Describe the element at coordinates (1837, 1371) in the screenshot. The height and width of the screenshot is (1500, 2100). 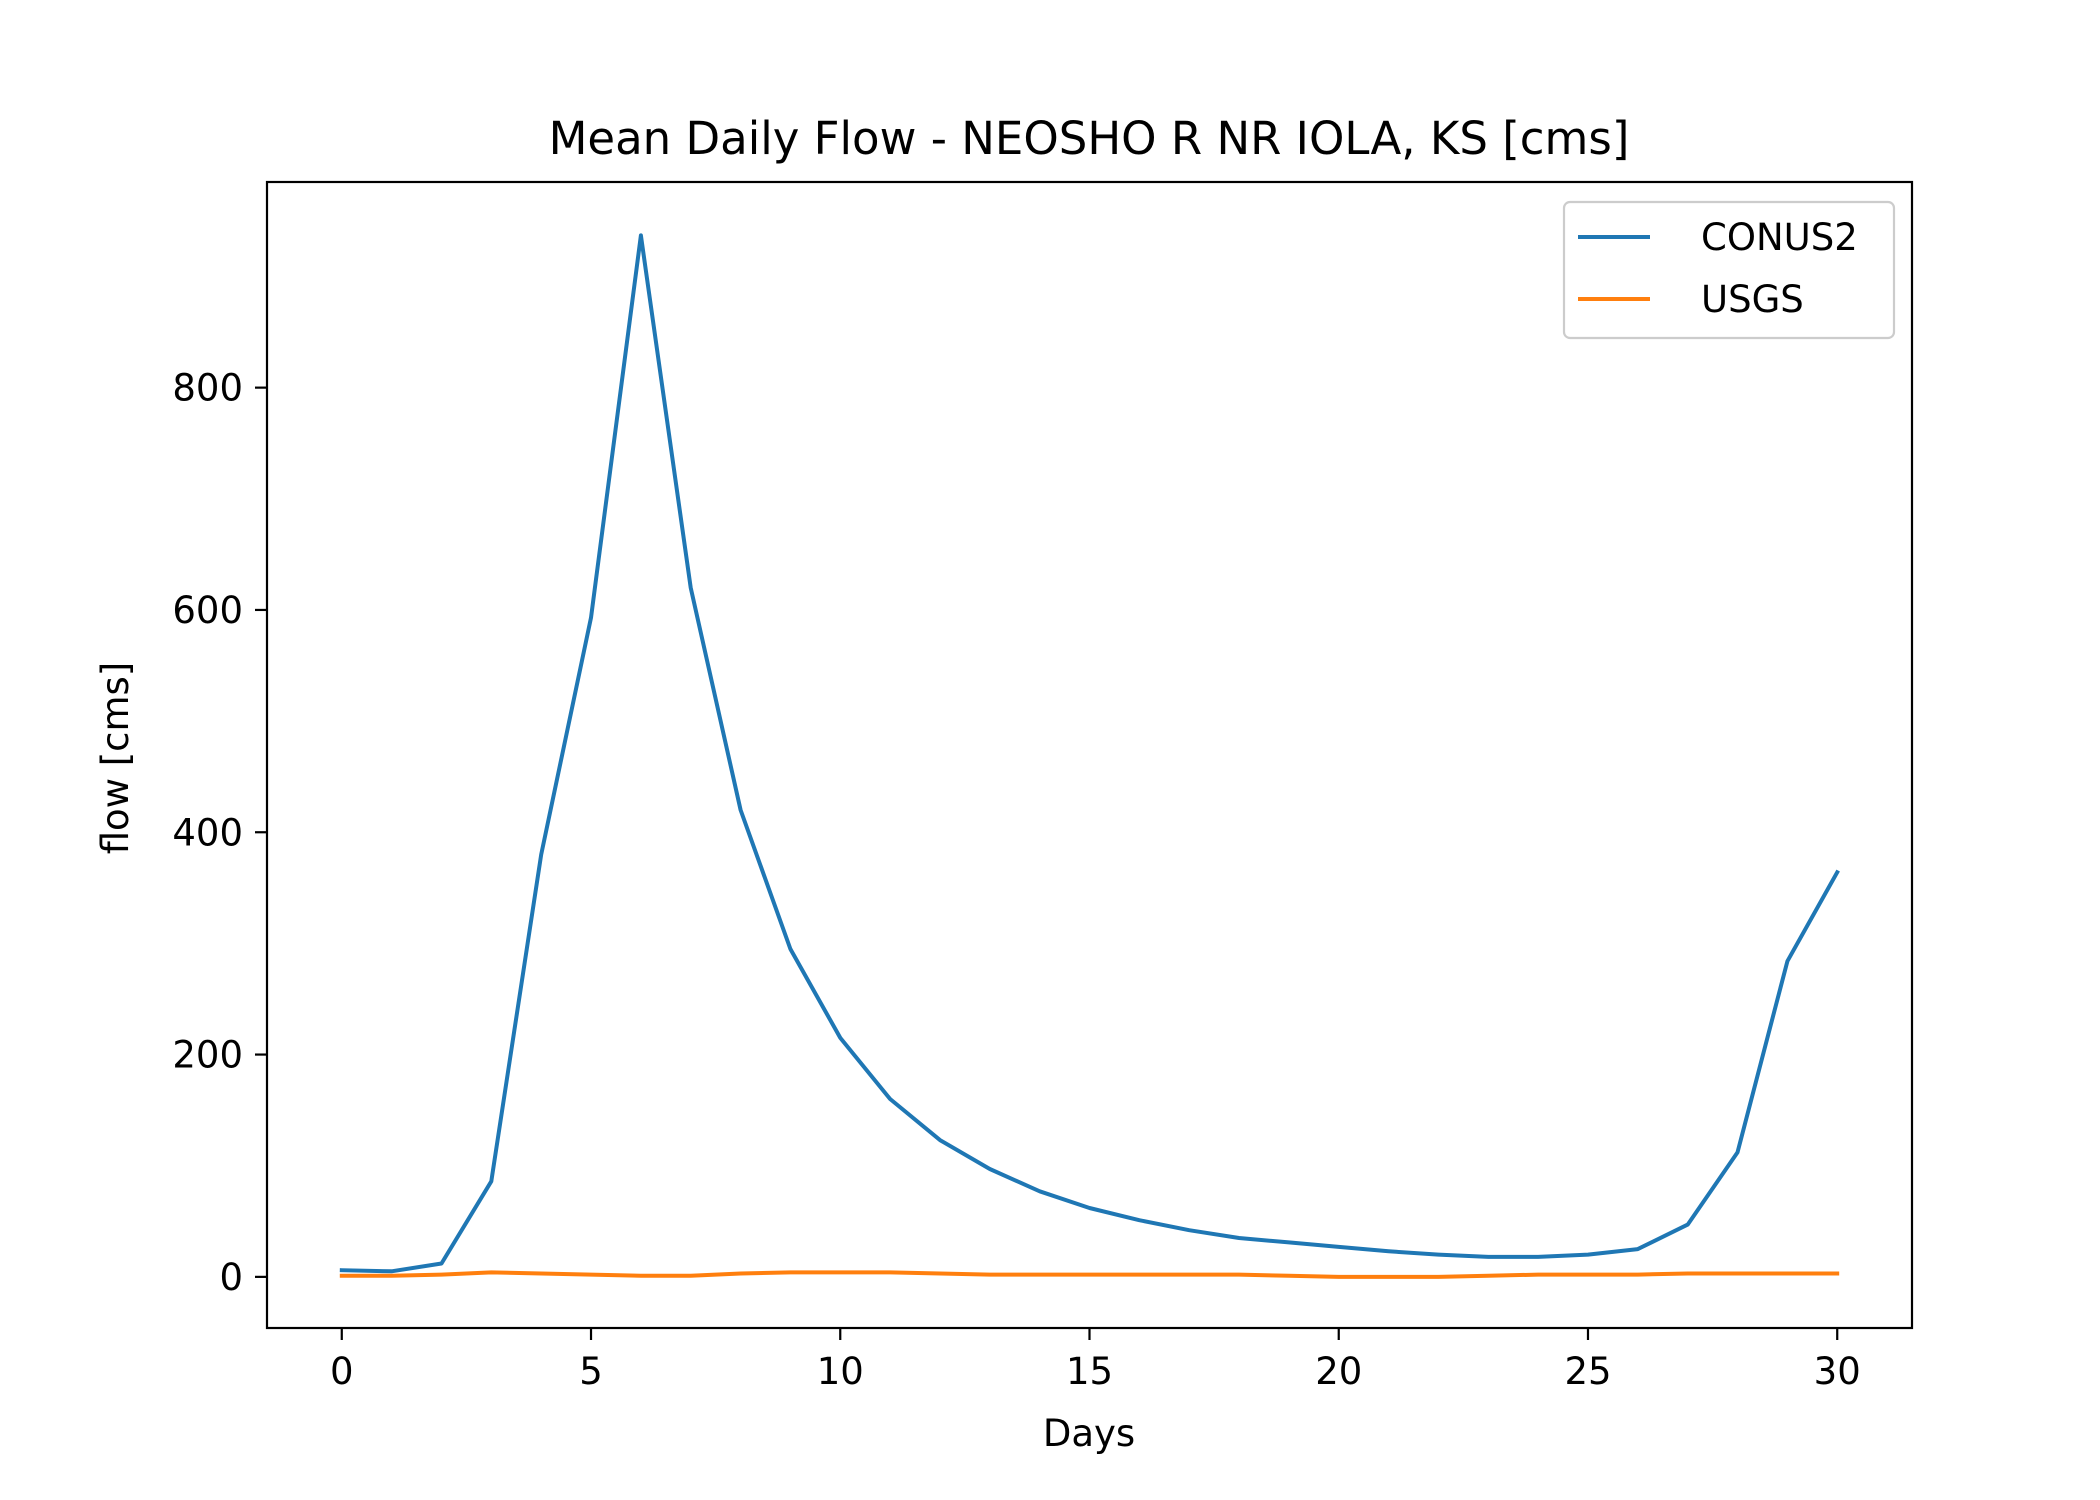
I see `x-tick-label: 30` at that location.